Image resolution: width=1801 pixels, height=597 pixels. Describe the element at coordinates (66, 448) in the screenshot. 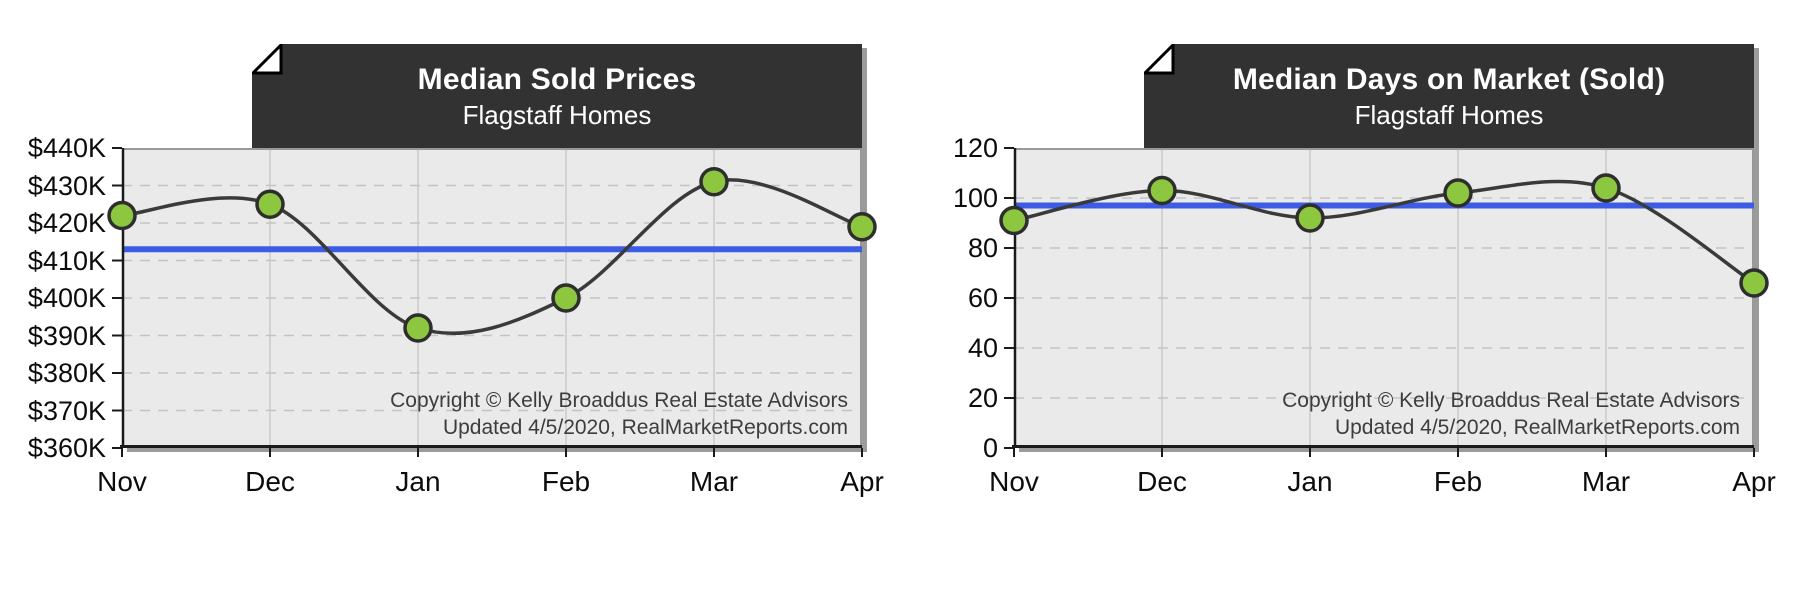

I see `y-axis-tick-label: $360K` at that location.